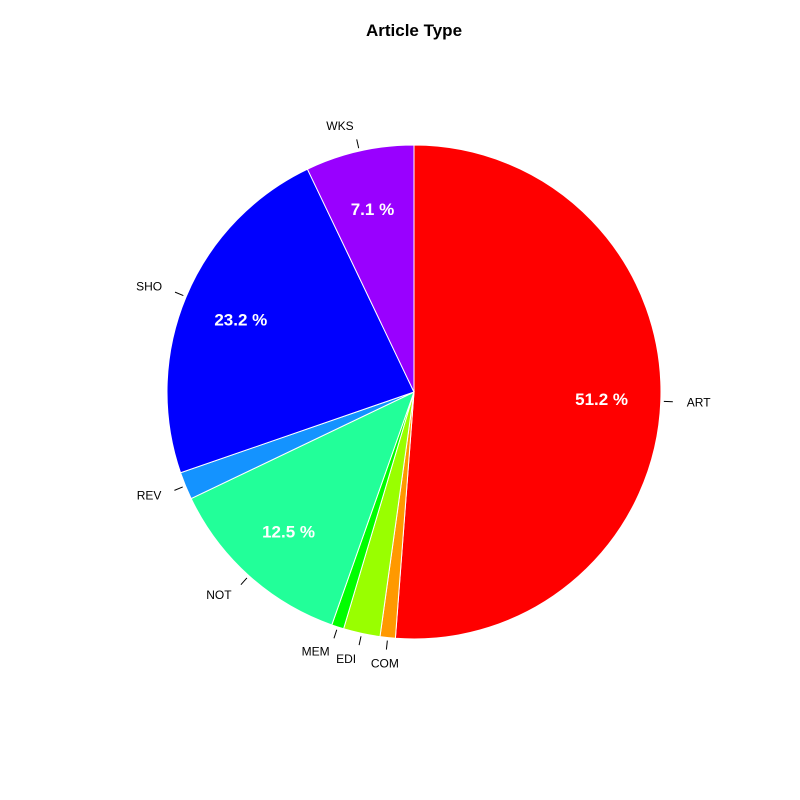 Image resolution: width=800 pixels, height=800 pixels. Describe the element at coordinates (316, 652) in the screenshot. I see `slice-label-mem: MEM` at that location.